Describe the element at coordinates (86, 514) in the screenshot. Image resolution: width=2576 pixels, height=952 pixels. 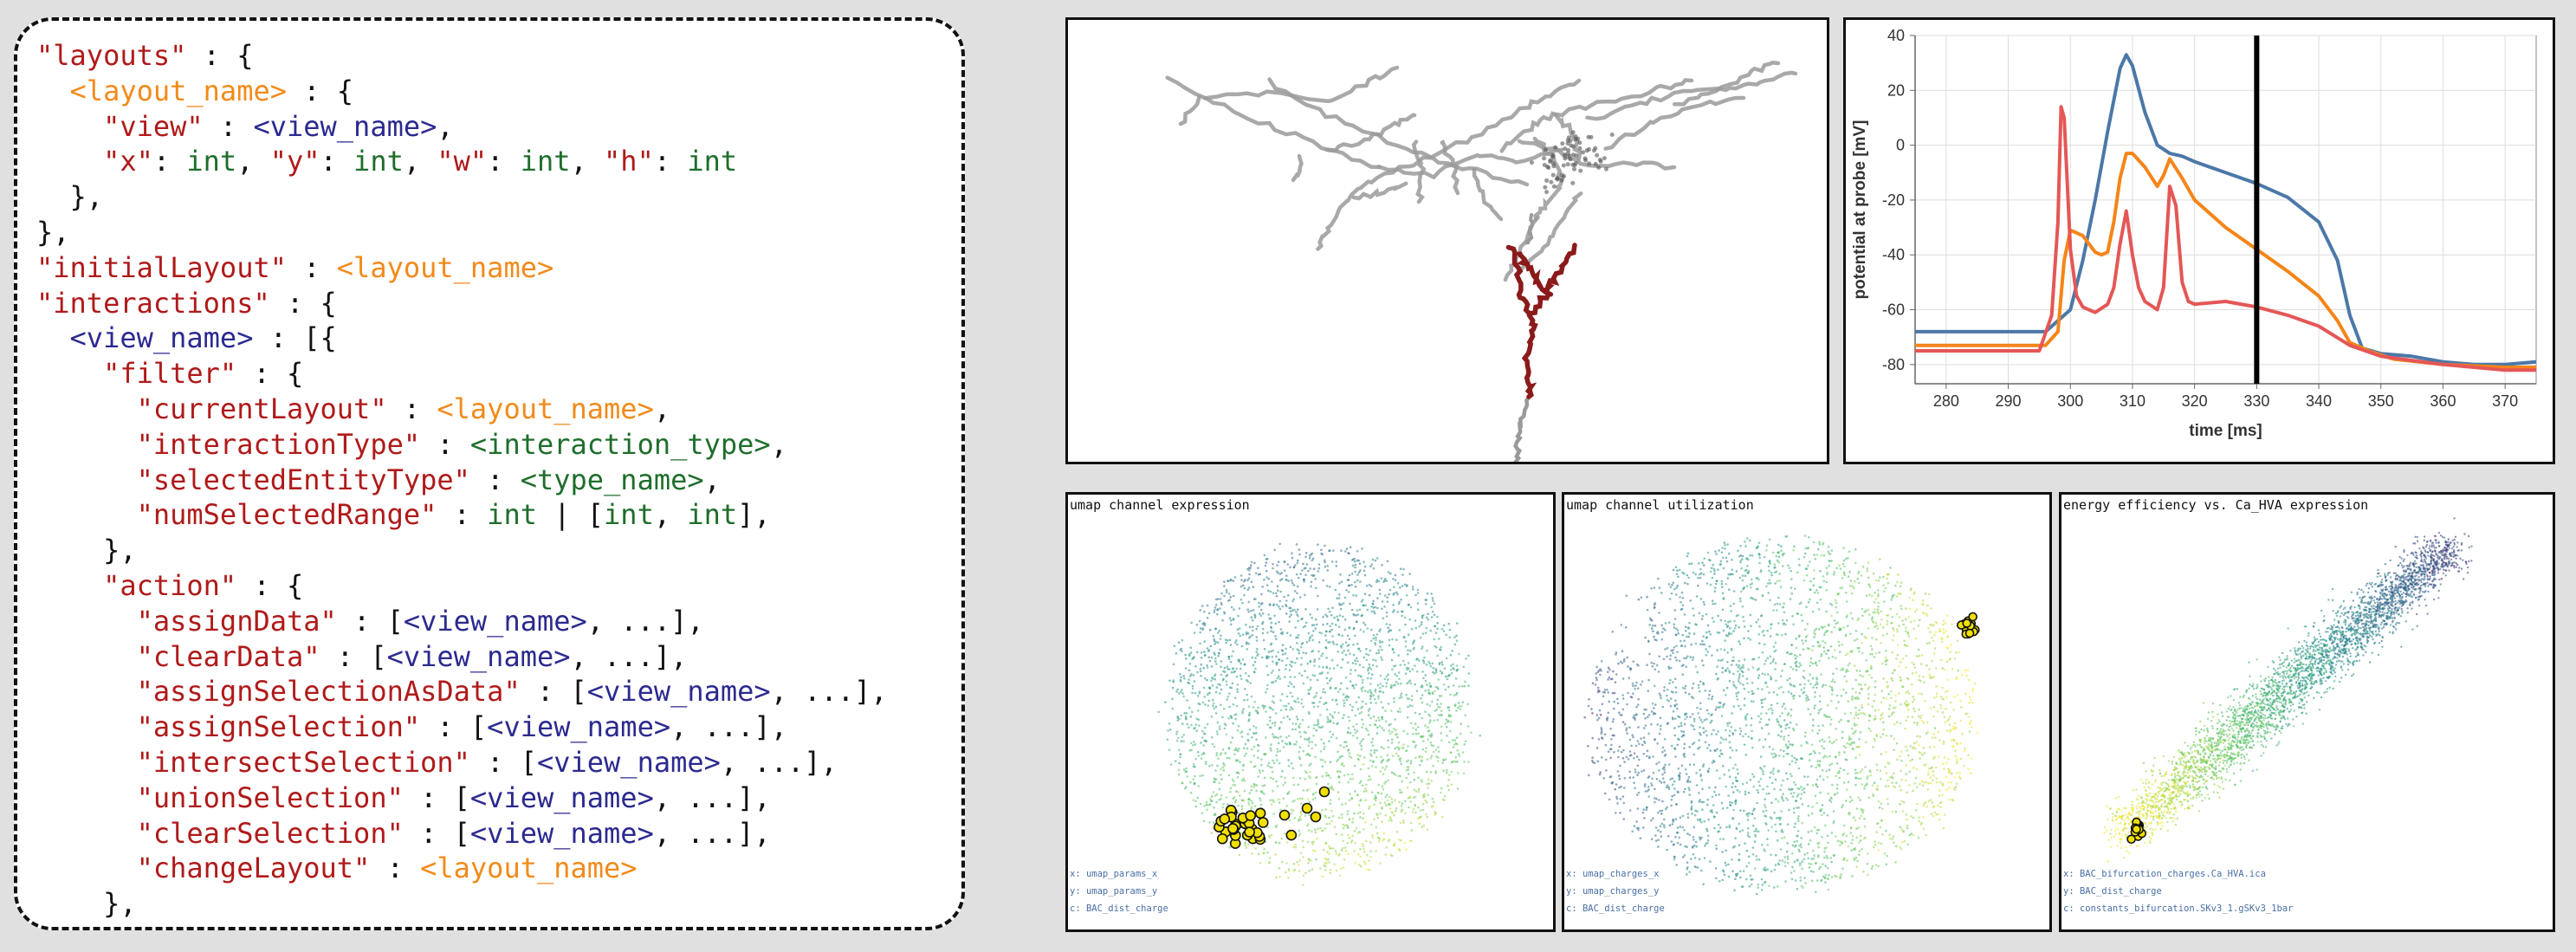
I see `code-token` at that location.